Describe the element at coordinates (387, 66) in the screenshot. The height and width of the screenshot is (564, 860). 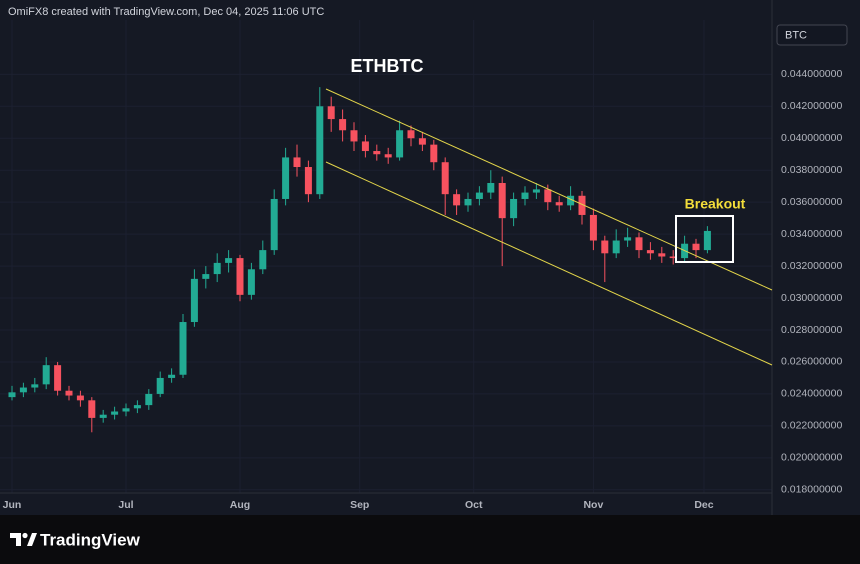
I see `chart-title: ETHBTC` at that location.